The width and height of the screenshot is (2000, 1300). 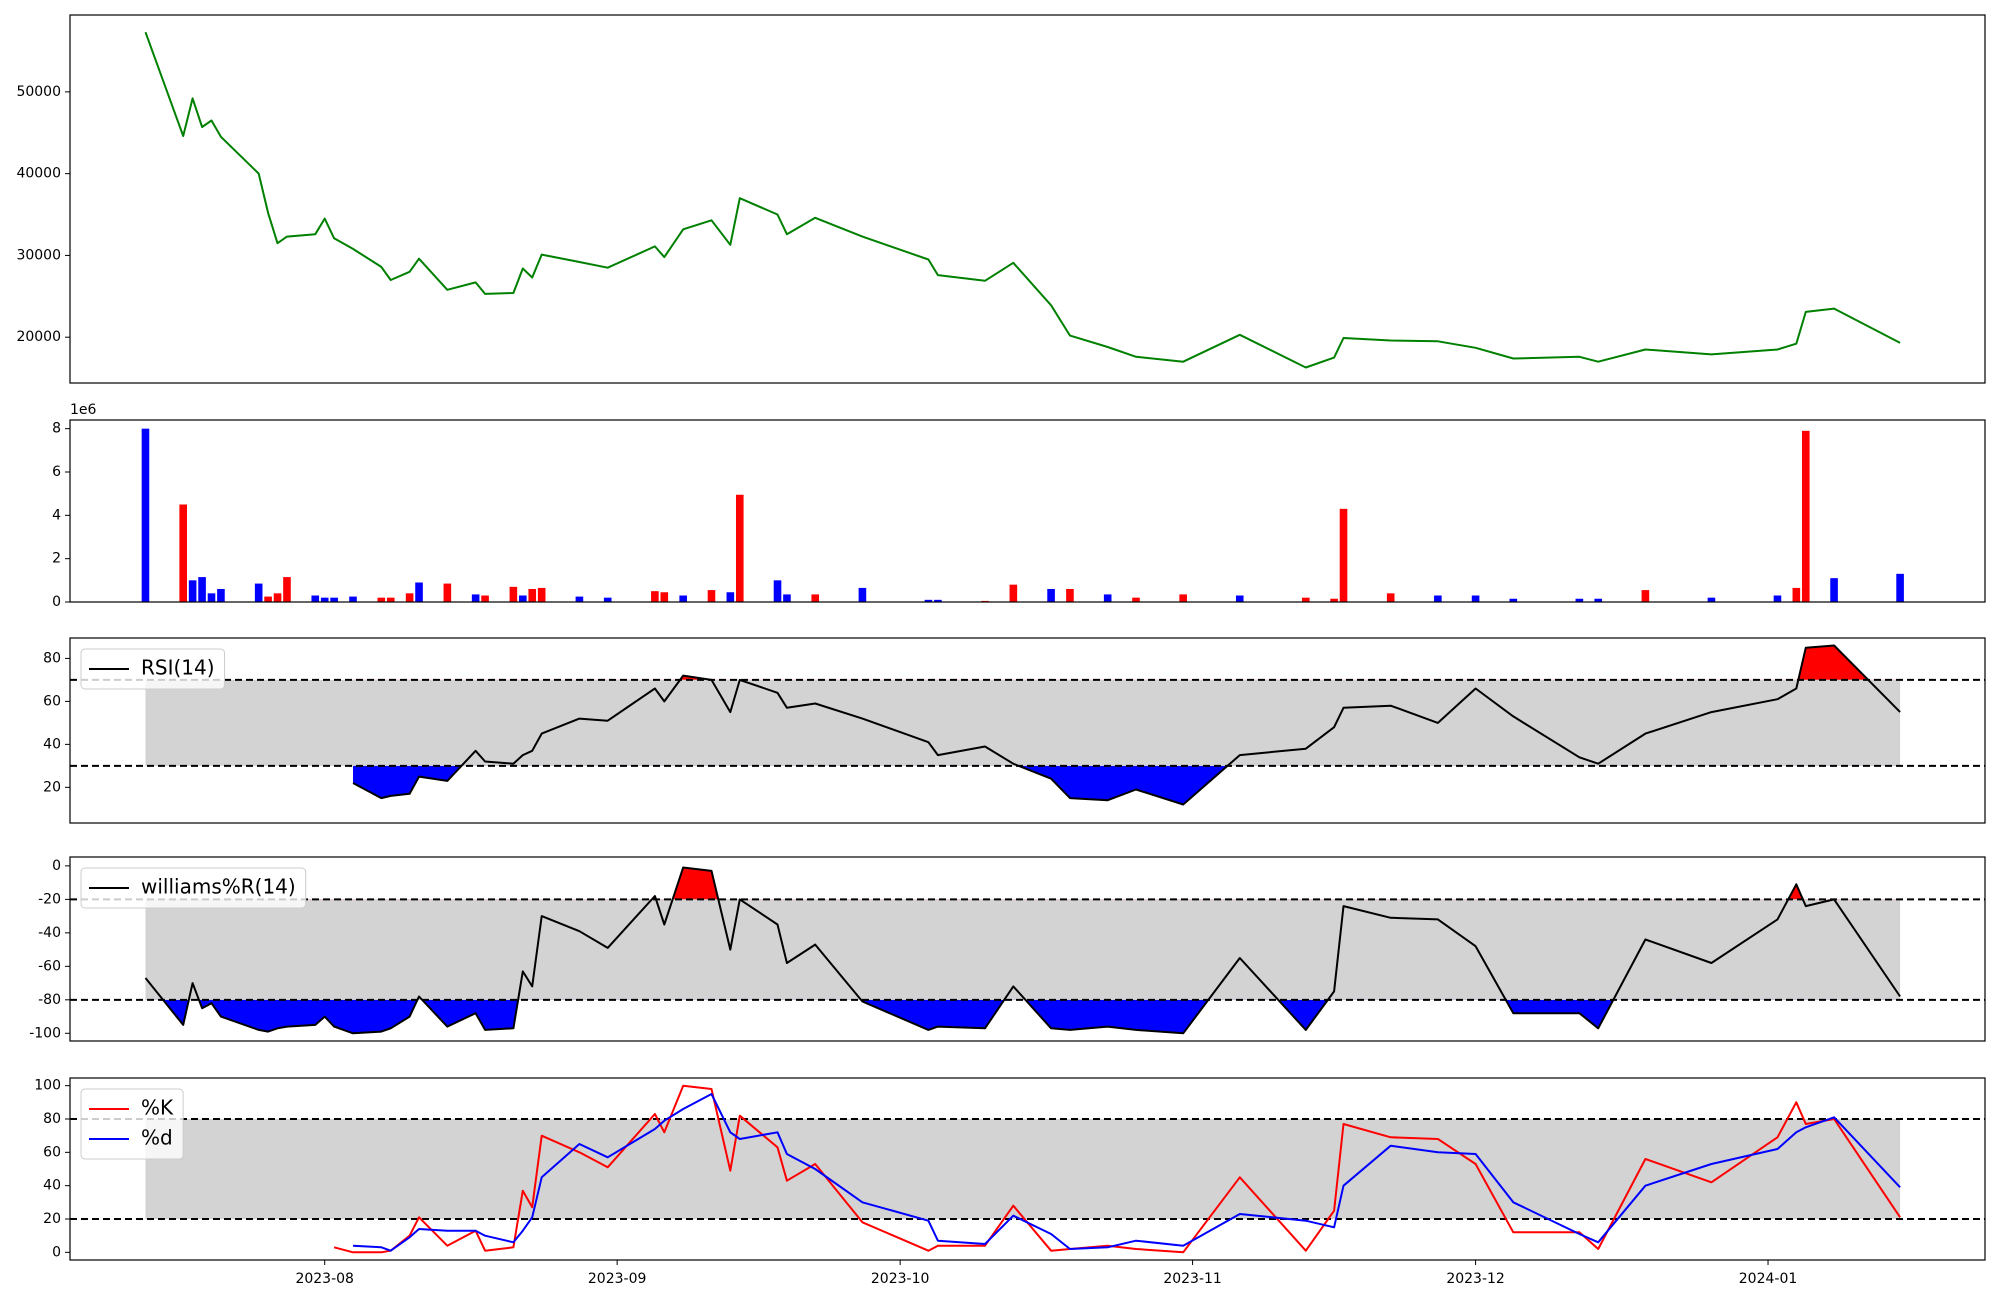 What do you see at coordinates (49, 933) in the screenshot?
I see `y-tick-label: -40` at bounding box center [49, 933].